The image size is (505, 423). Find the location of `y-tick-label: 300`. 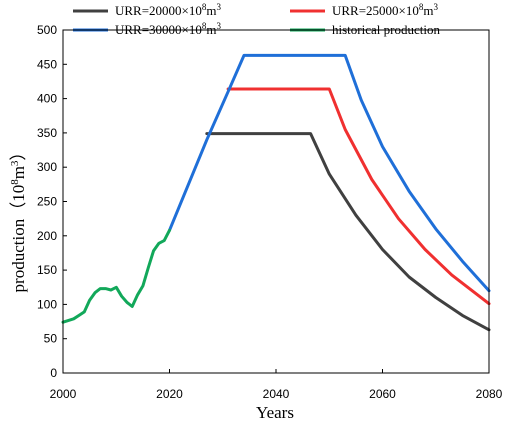

y-tick-label: 300 is located at coordinates (47, 167).